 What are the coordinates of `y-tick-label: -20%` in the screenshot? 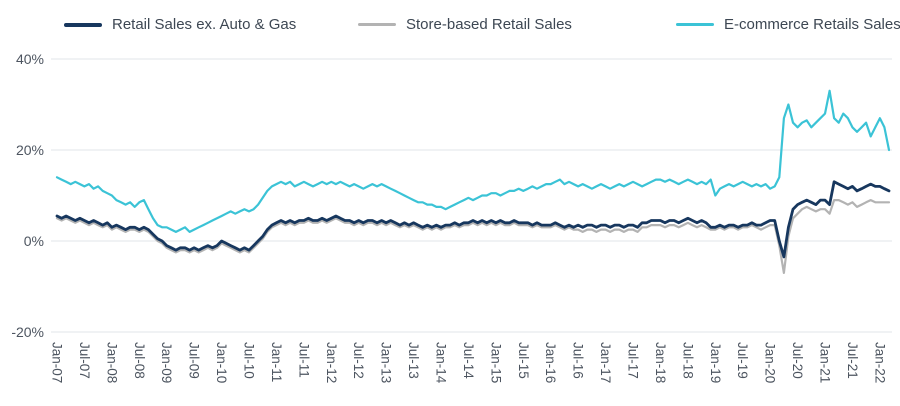 It's located at (27, 332).